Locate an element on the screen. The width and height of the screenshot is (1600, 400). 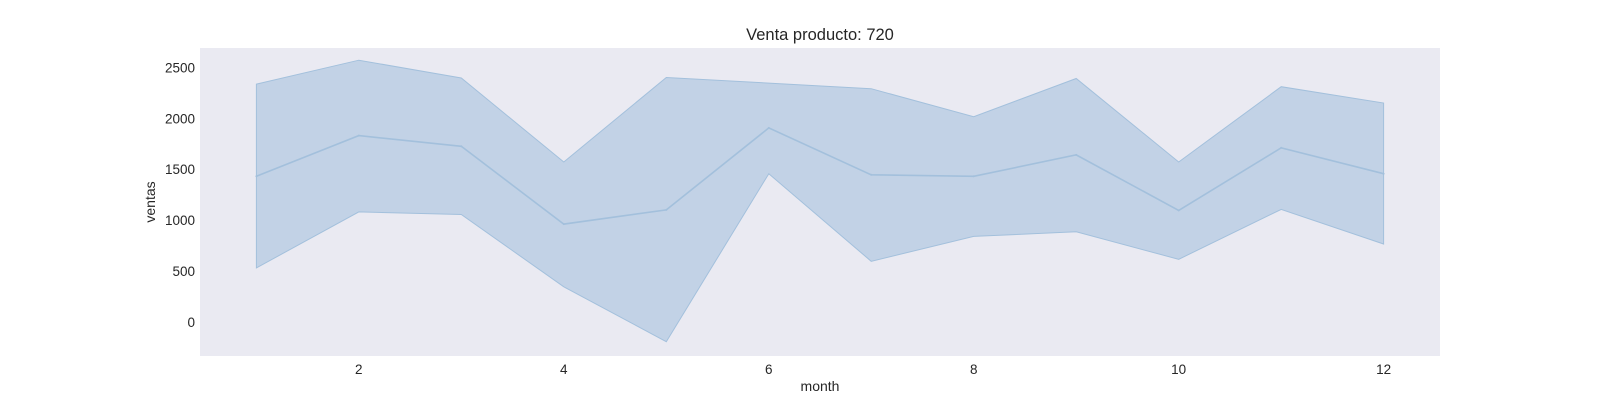
y-axis-ticks: 0 500 1000 1500 2000 2500 is located at coordinates (180, 195).